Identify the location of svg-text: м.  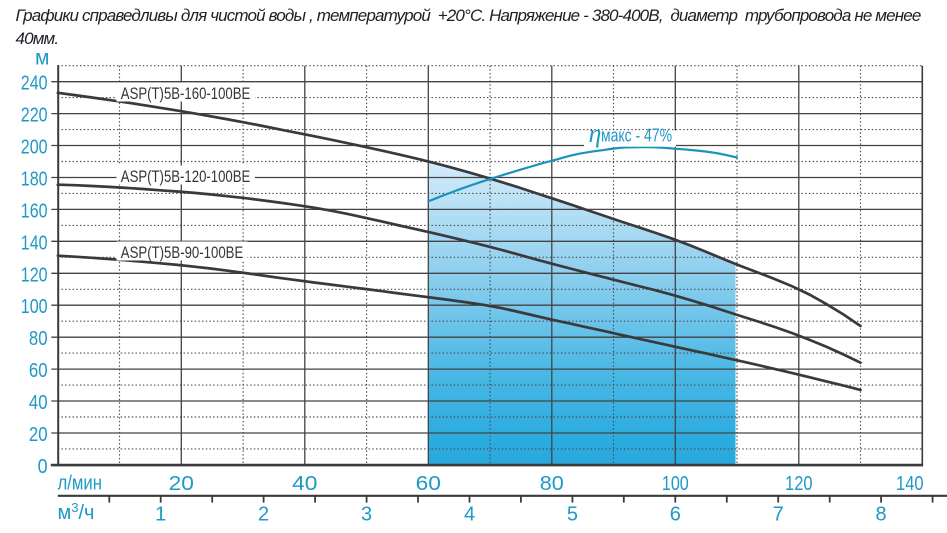
(42, 58).